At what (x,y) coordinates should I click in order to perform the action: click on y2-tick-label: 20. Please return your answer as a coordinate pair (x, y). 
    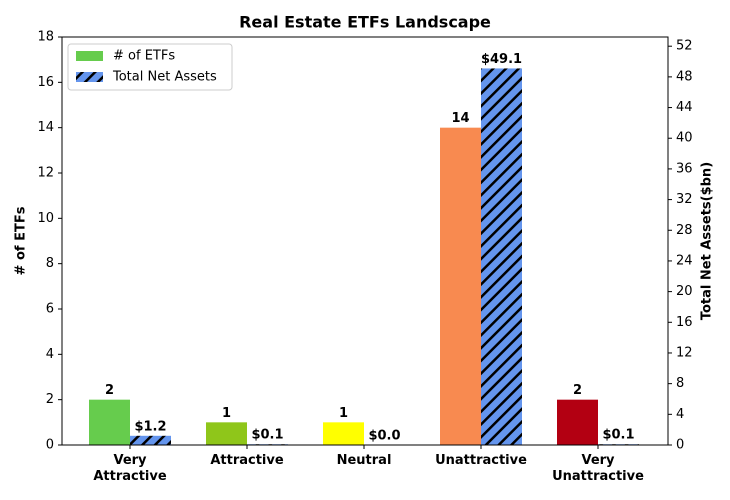
    Looking at the image, I should click on (684, 291).